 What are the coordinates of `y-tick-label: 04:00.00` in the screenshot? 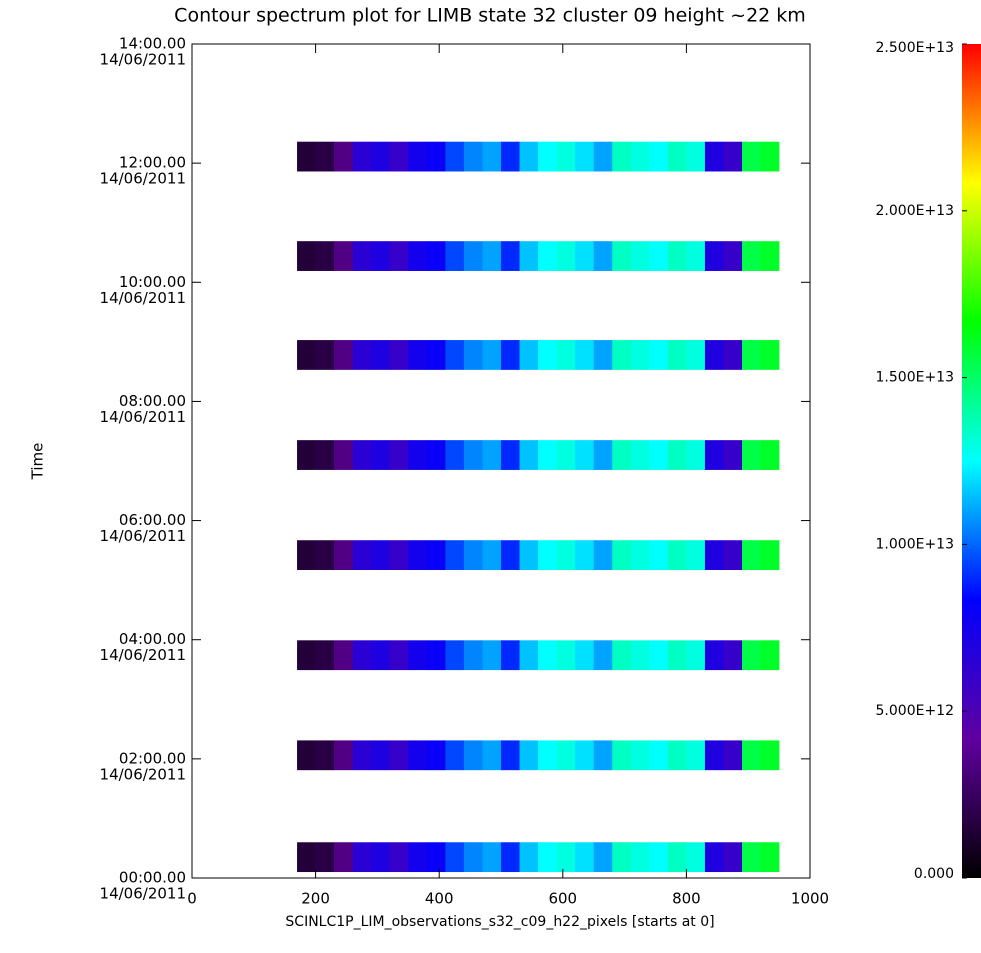 It's located at (152, 639).